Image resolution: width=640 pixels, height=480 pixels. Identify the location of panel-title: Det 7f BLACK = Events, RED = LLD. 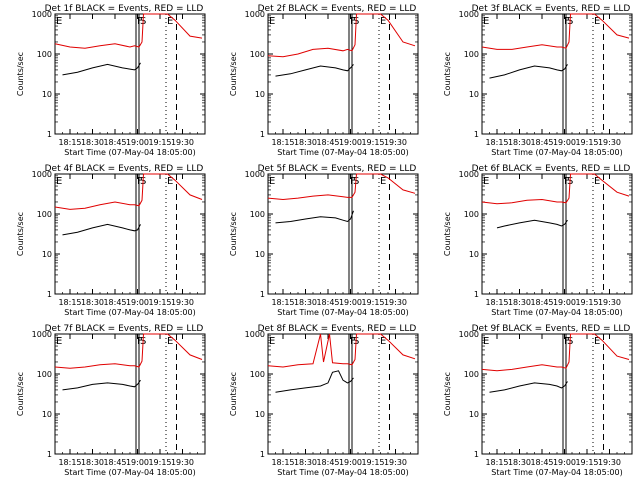
(124, 329).